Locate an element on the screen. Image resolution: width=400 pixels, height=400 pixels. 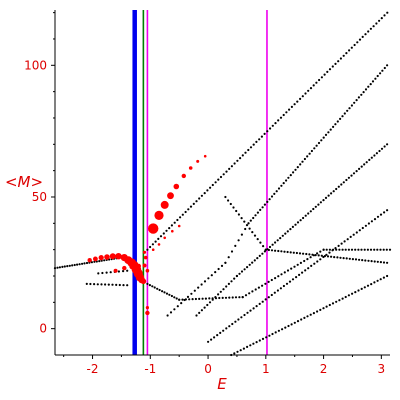
x-tick-label: 2 is located at coordinates (324, 369).